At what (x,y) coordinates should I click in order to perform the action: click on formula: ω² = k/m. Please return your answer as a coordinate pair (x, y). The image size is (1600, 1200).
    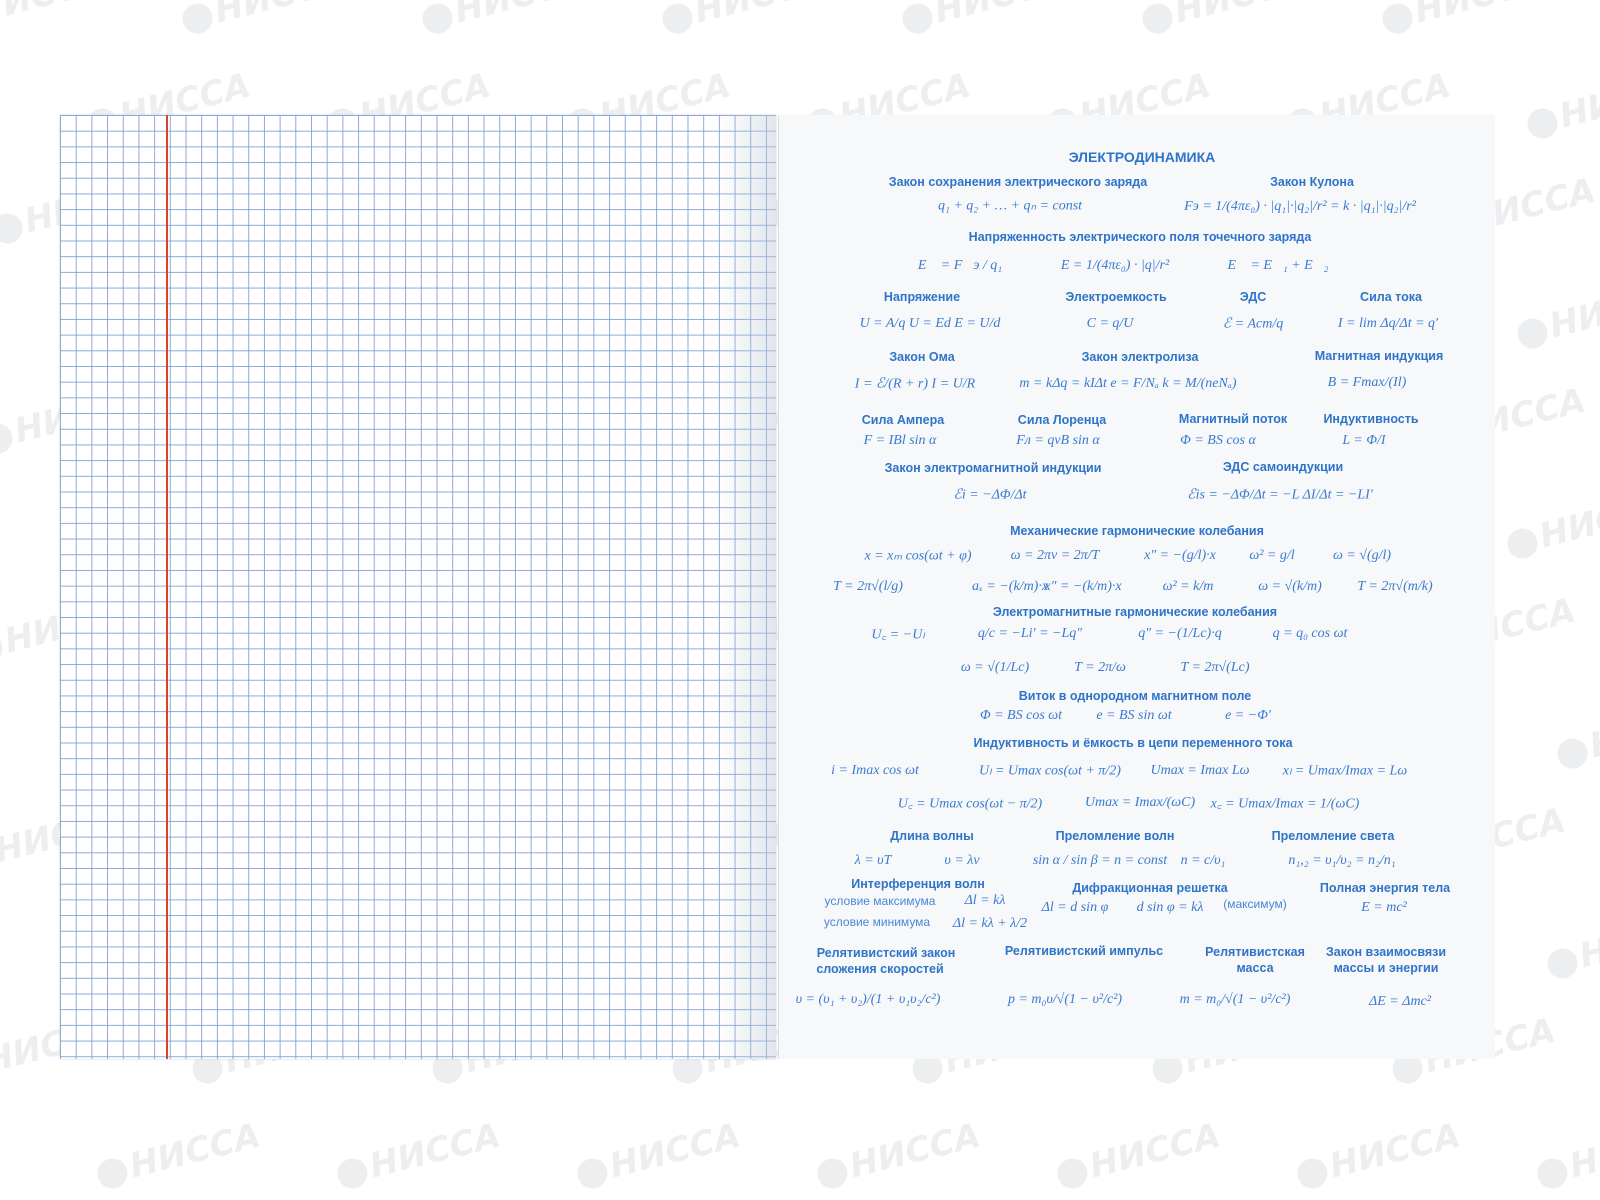
    Looking at the image, I should click on (1188, 586).